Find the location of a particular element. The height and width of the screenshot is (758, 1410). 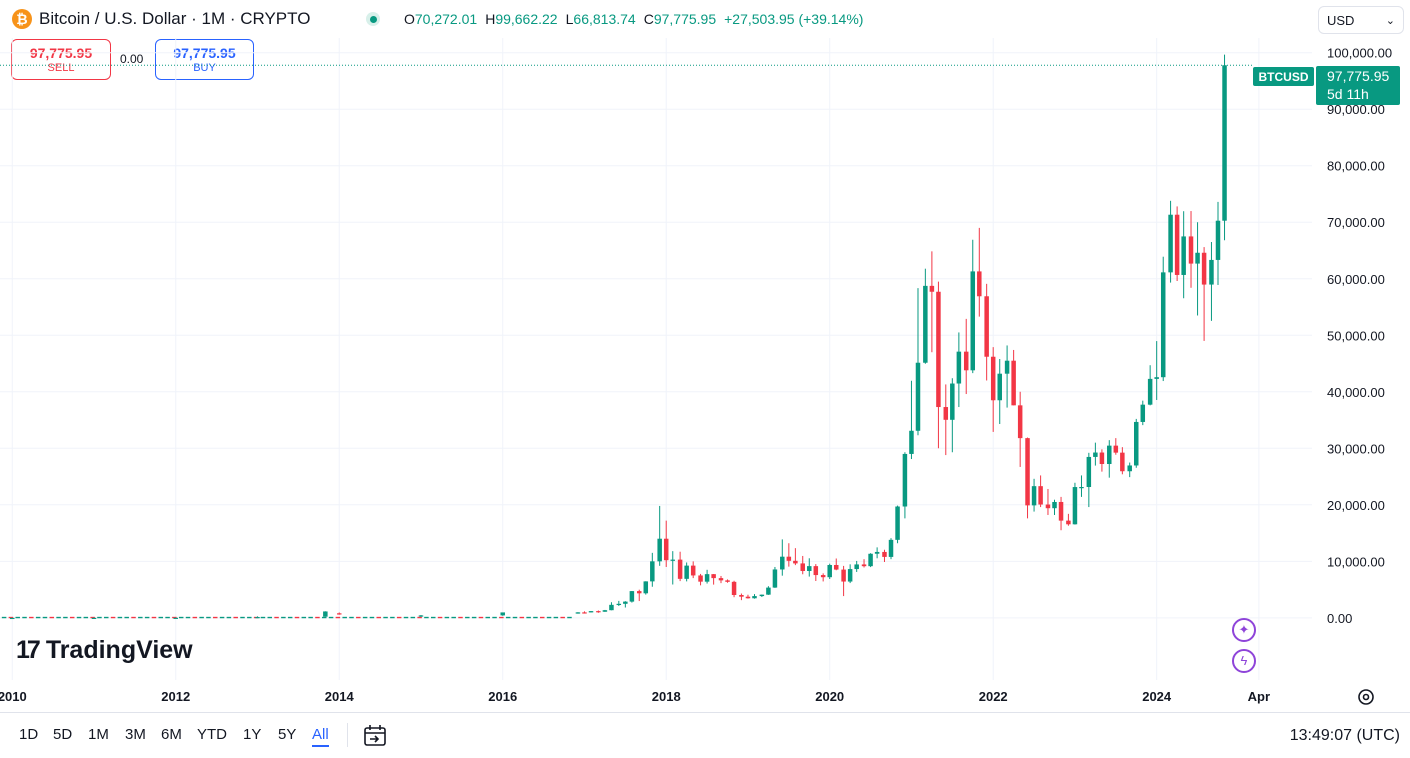

range-button-all: All is located at coordinates (320, 736).